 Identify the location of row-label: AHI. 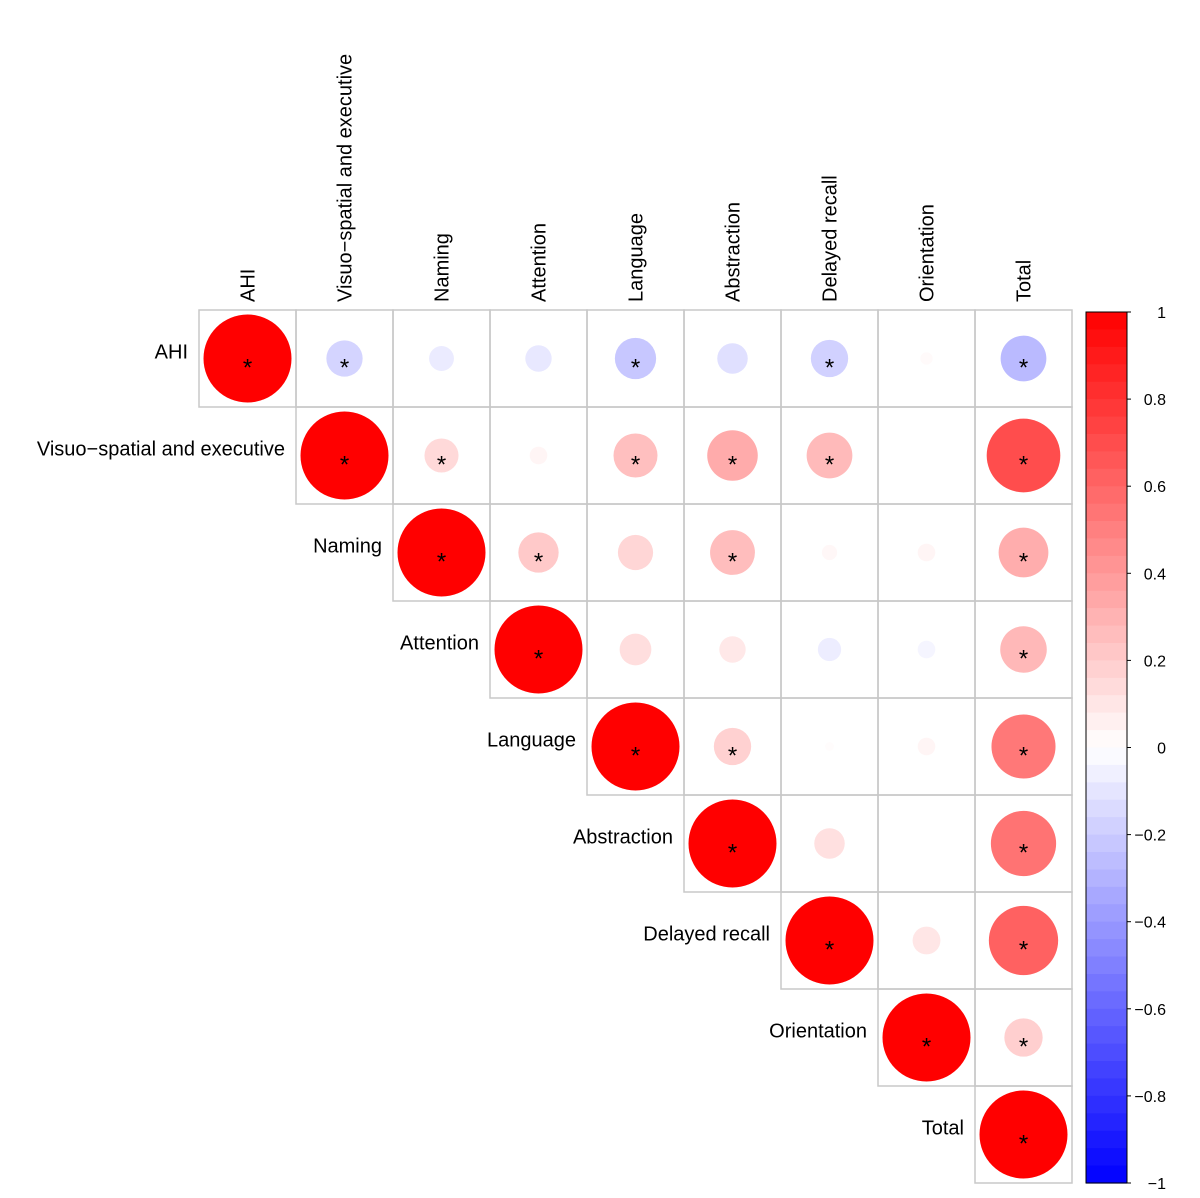
(171, 353).